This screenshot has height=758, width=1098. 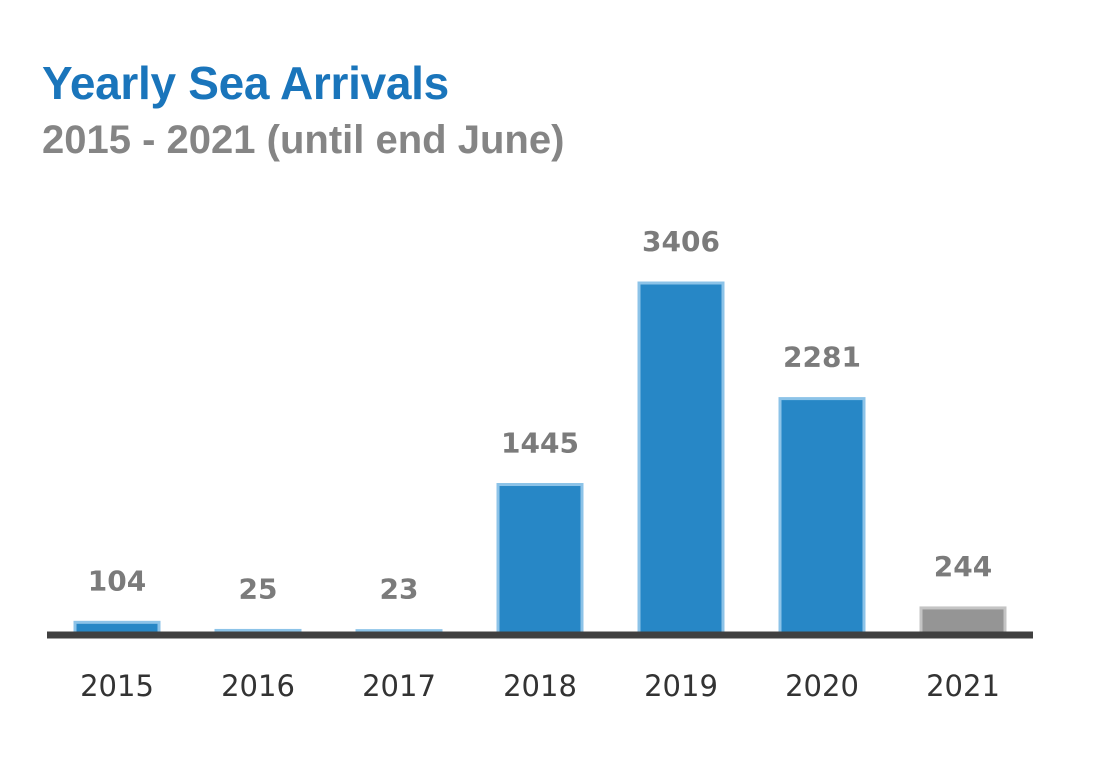 What do you see at coordinates (303, 140) in the screenshot?
I see `chart-subtitle: 2015 - 2021 (until end June)` at bounding box center [303, 140].